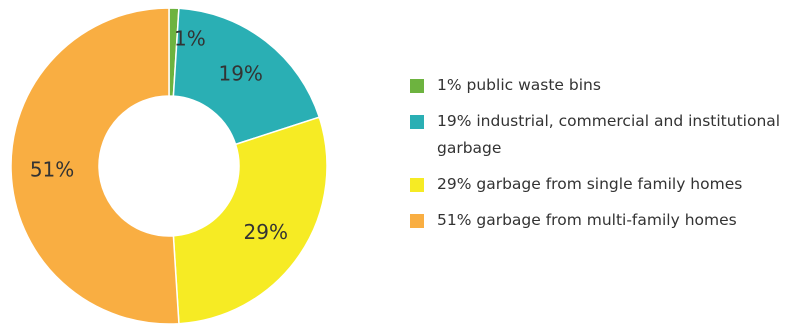  Describe the element at coordinates (190, 38) in the screenshot. I see `slice-label-0: 1%` at that location.